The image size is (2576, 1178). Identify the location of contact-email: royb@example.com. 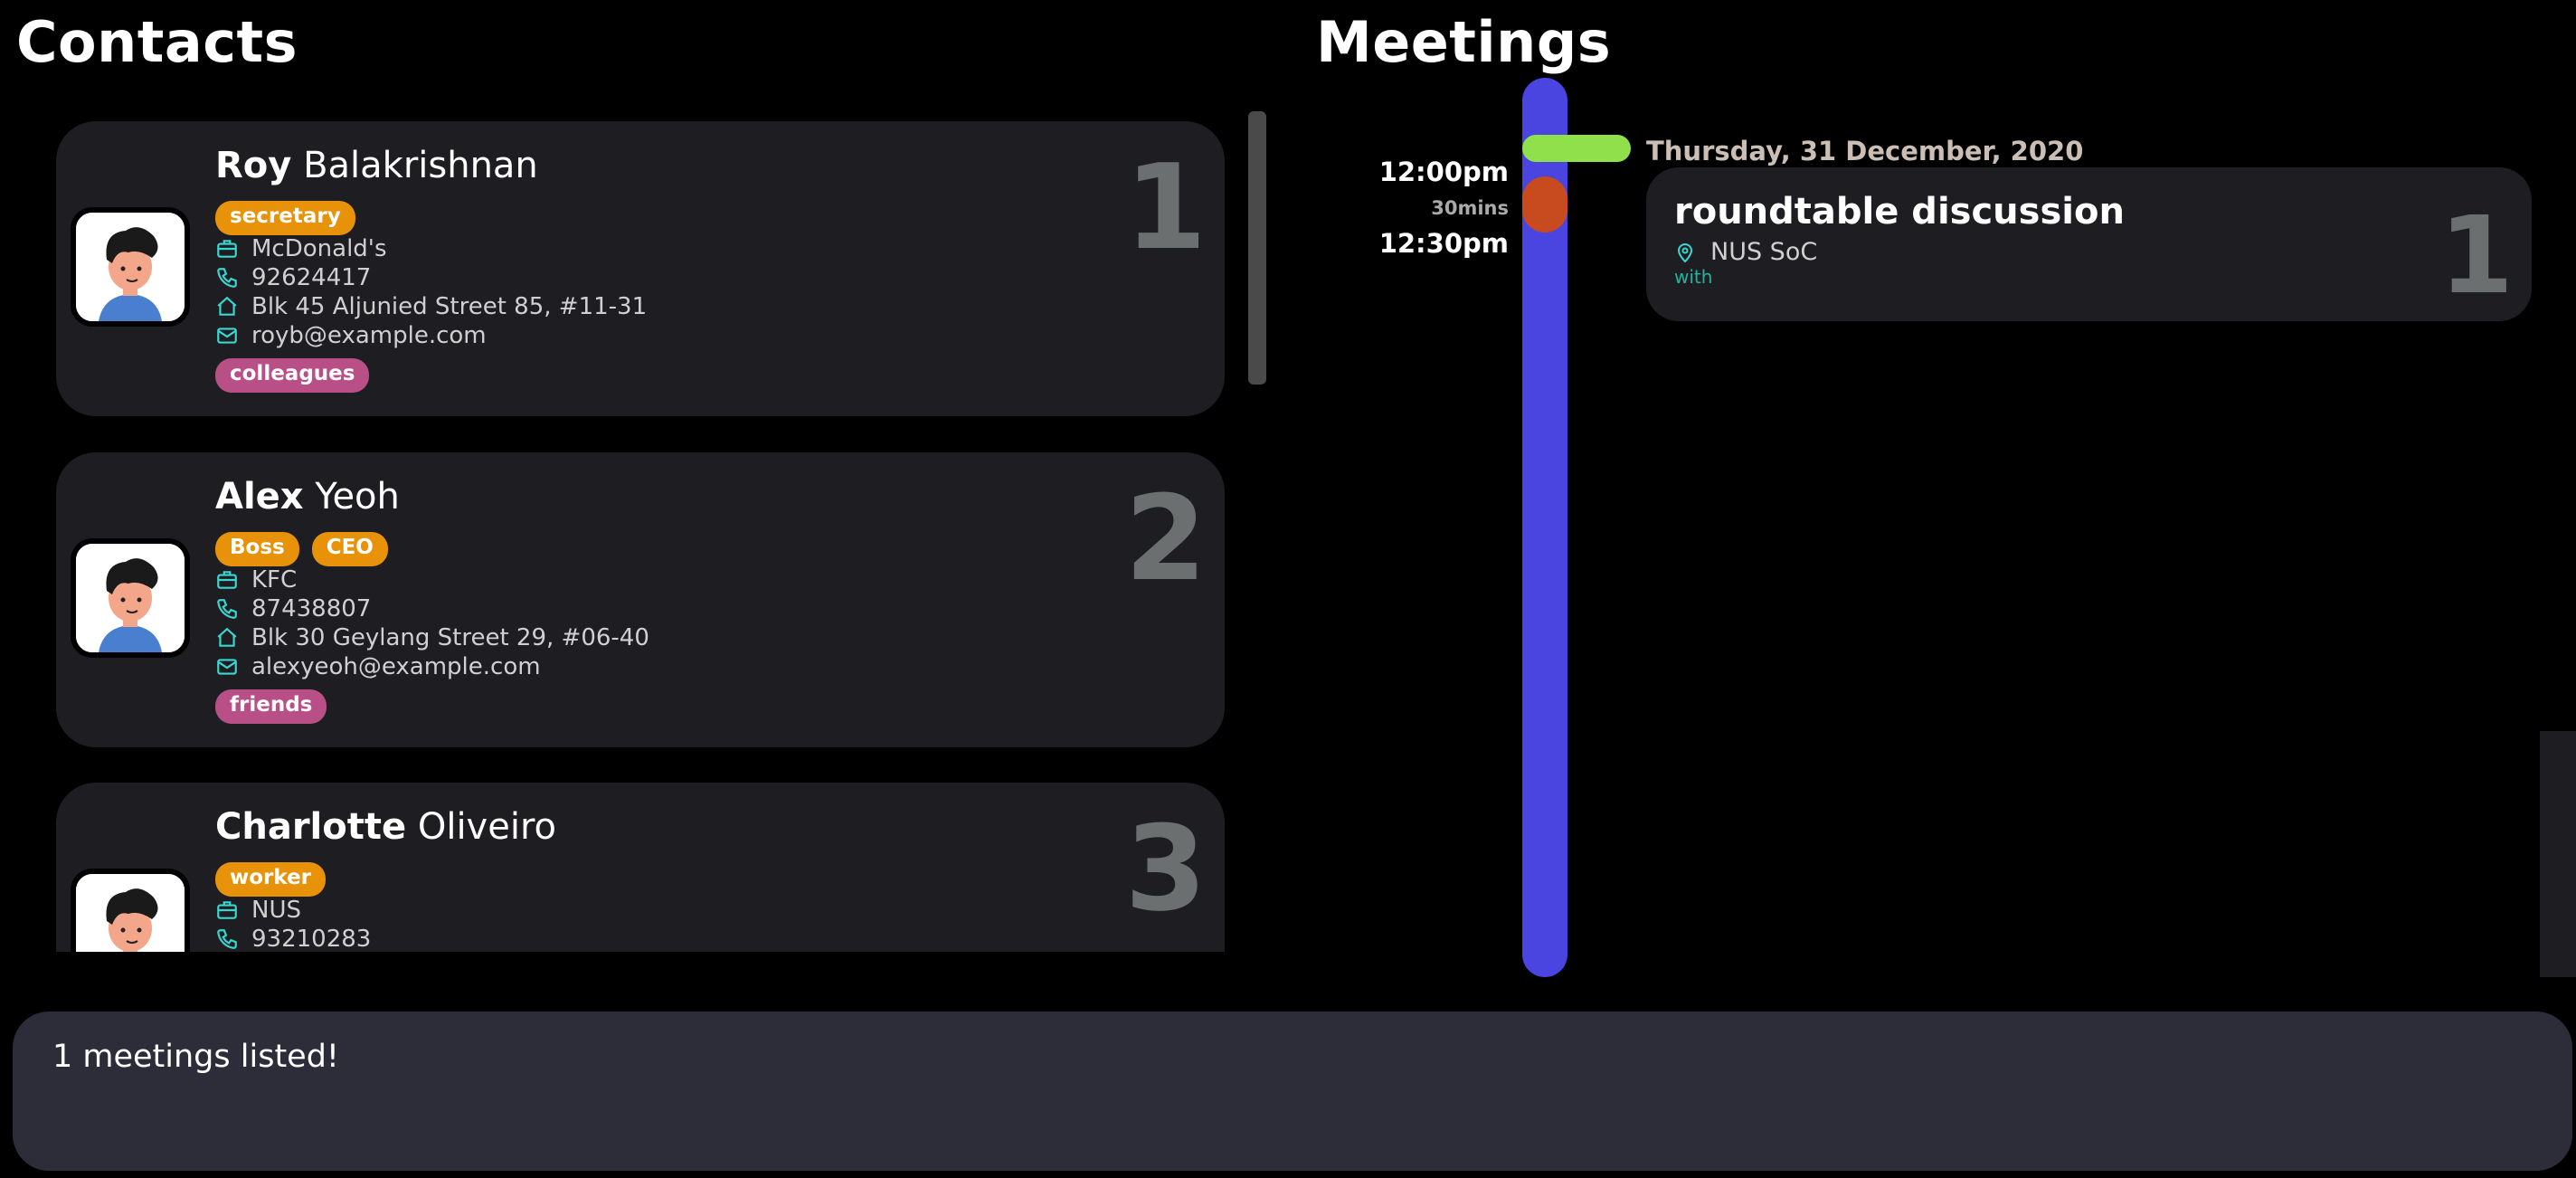
(369, 335).